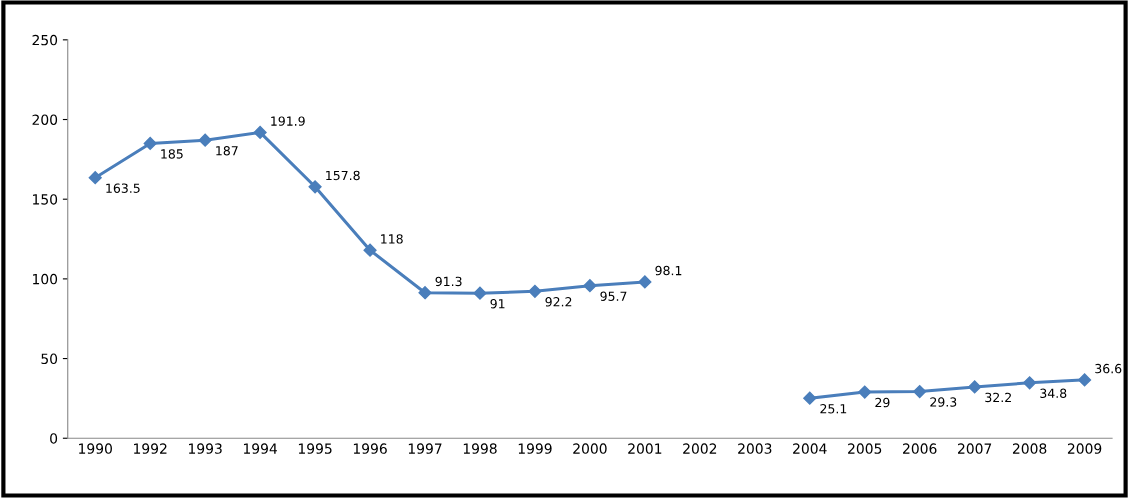 This screenshot has height=498, width=1129. Describe the element at coordinates (1029, 448) in the screenshot. I see `x-tick-label: 2008` at that location.